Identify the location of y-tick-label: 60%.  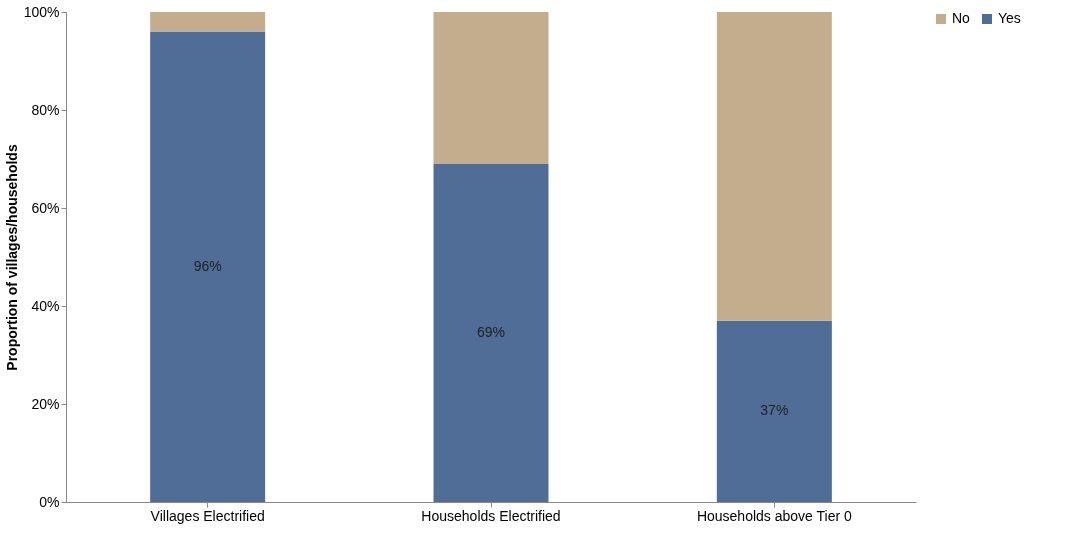
(45, 207).